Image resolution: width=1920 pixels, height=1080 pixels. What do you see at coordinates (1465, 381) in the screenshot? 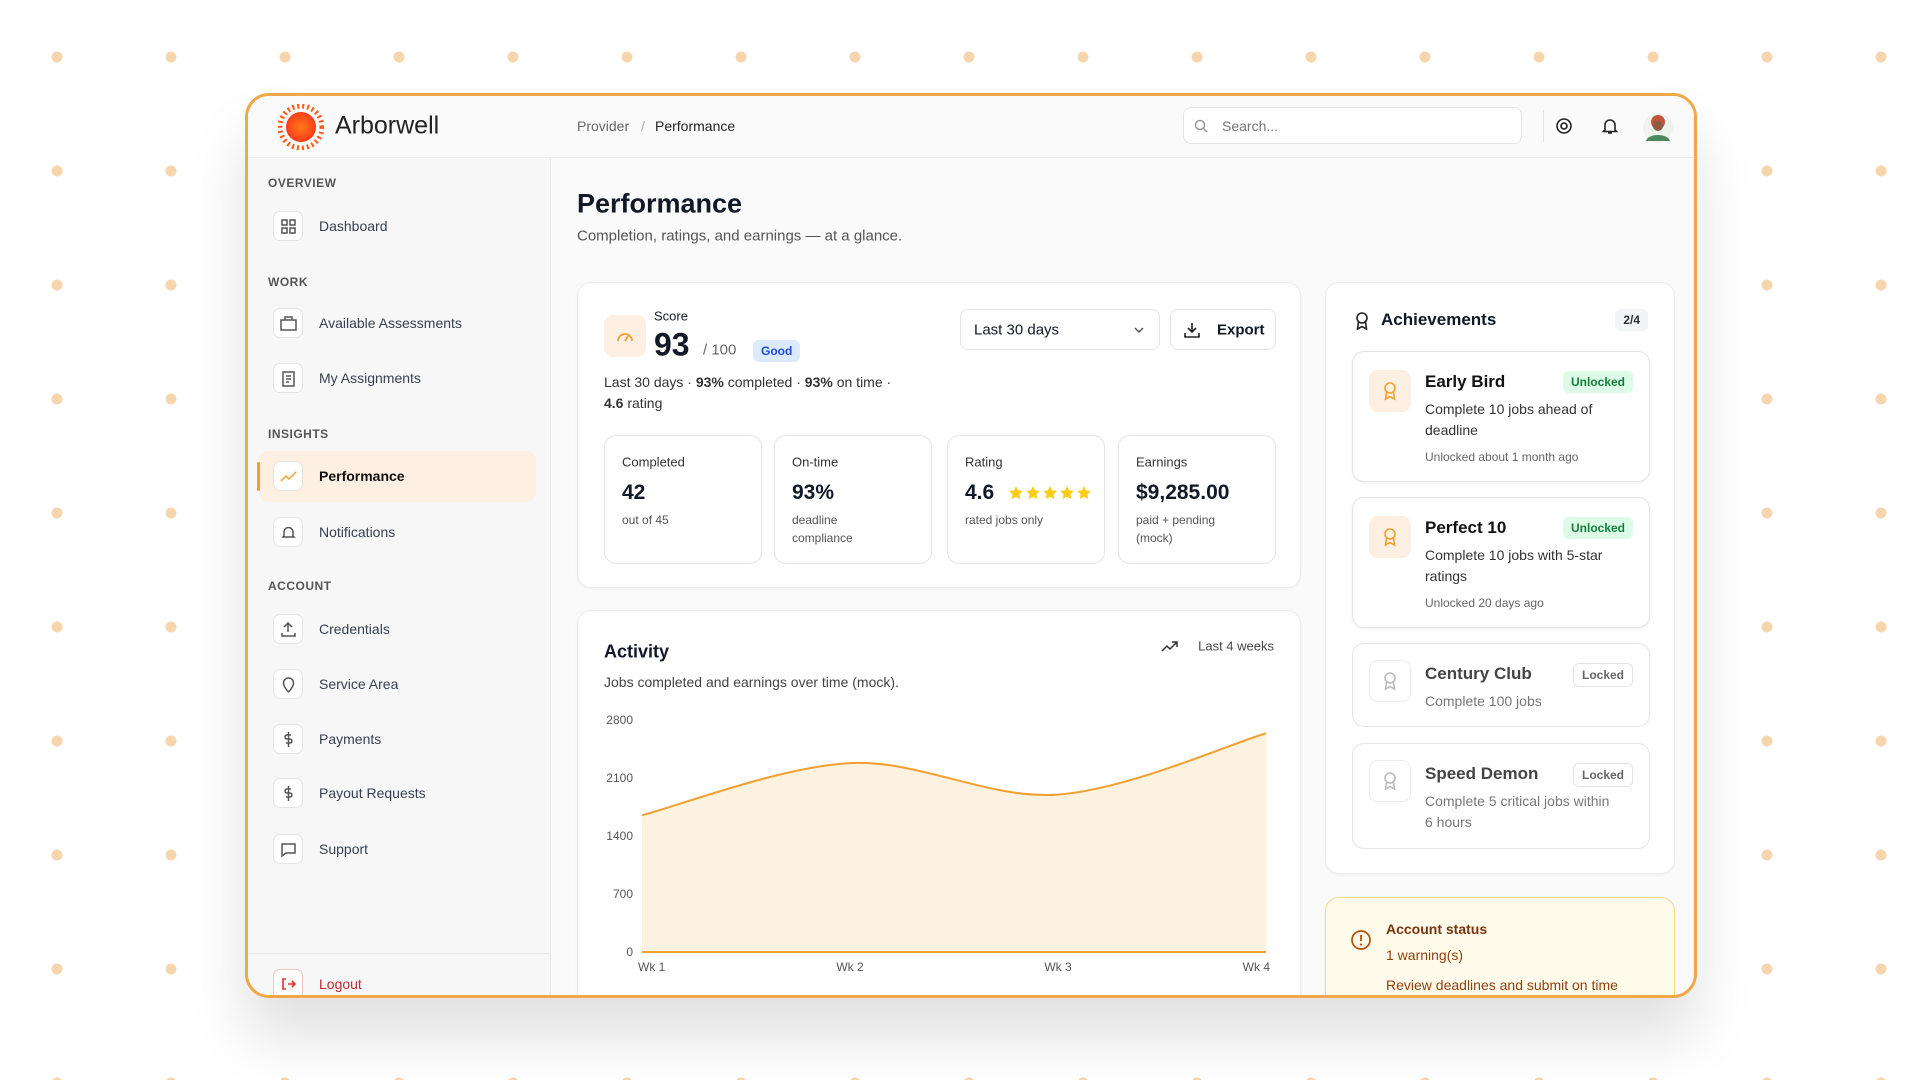
I see `achievement-title: Early Bird` at bounding box center [1465, 381].